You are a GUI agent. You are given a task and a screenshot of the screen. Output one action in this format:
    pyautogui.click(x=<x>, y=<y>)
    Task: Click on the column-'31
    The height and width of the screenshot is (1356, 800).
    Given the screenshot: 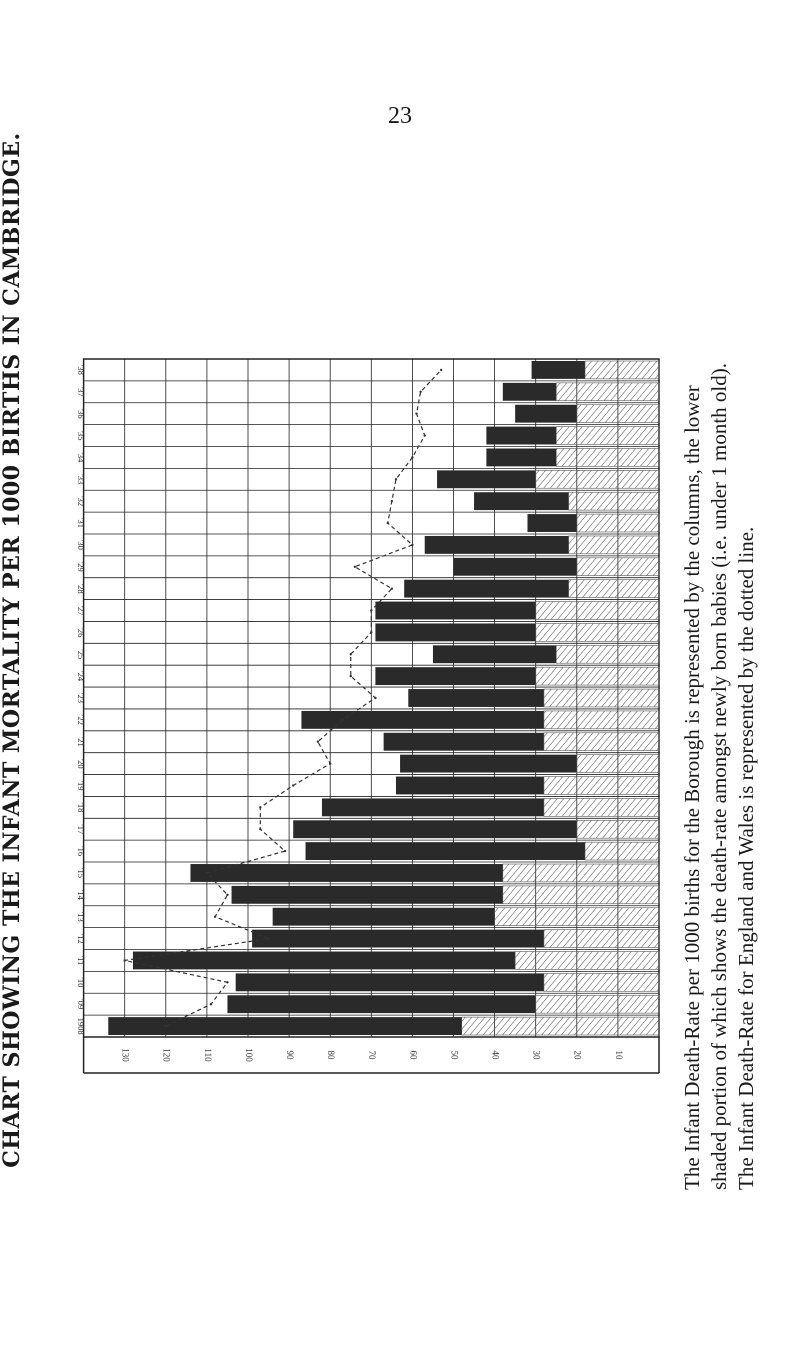 What is the action you would take?
    pyautogui.click(x=552, y=523)
    